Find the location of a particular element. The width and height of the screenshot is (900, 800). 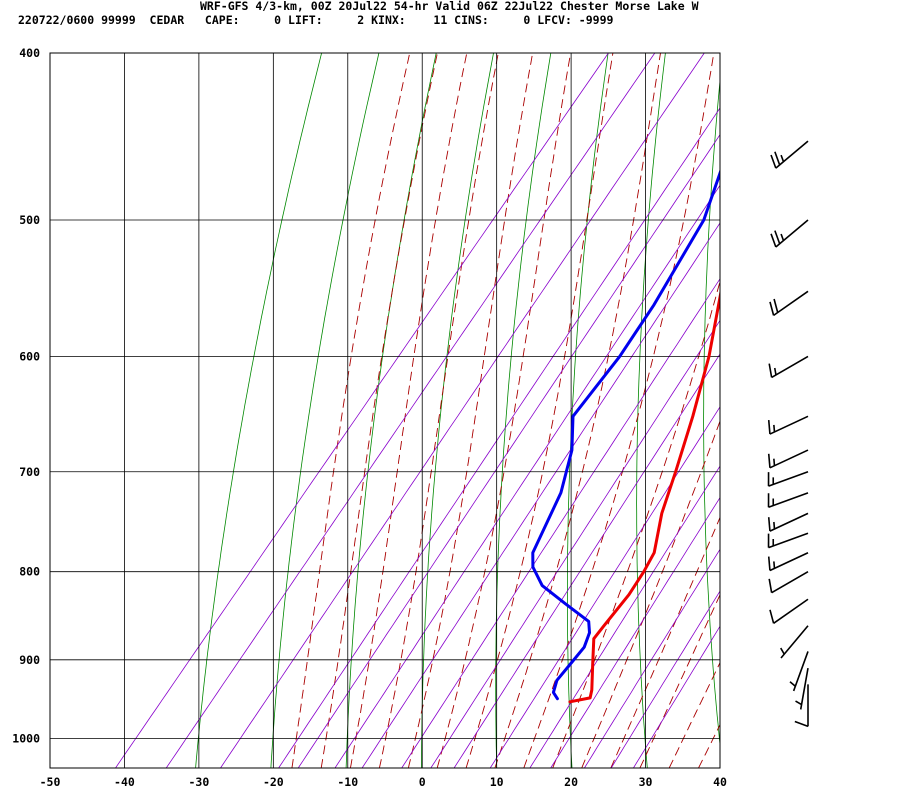

chart-subtitle-stats: 220722/0600 99999 CEDAR CAPE: 0 LIFT is located at coordinates (316, 20).